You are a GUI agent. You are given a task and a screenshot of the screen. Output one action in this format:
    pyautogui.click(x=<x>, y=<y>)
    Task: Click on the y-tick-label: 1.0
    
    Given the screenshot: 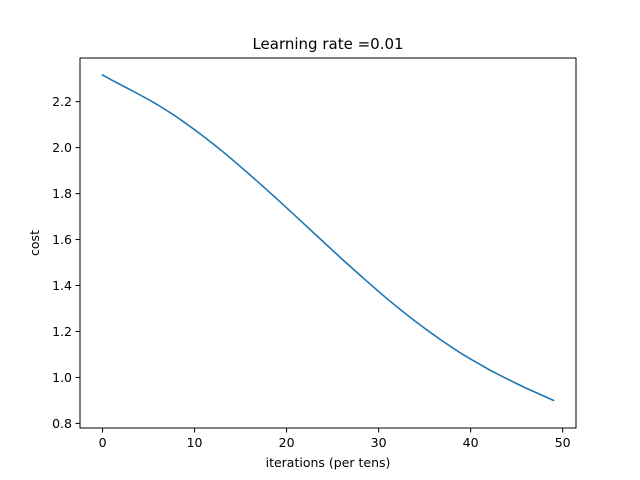 What is the action you would take?
    pyautogui.click(x=62, y=377)
    